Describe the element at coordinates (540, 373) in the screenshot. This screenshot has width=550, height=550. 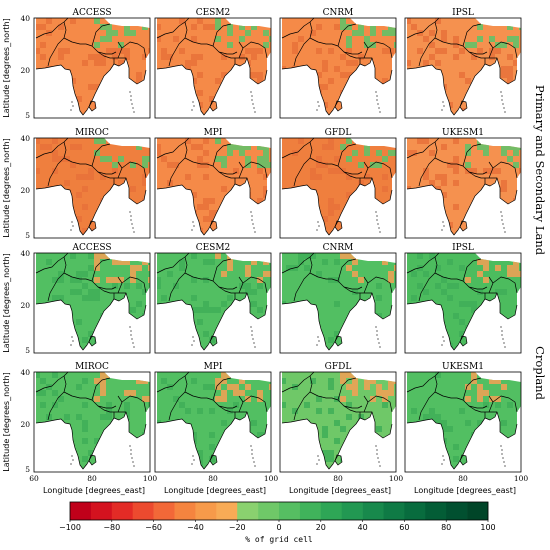
I see `group-label-cropland: Cropland` at that location.